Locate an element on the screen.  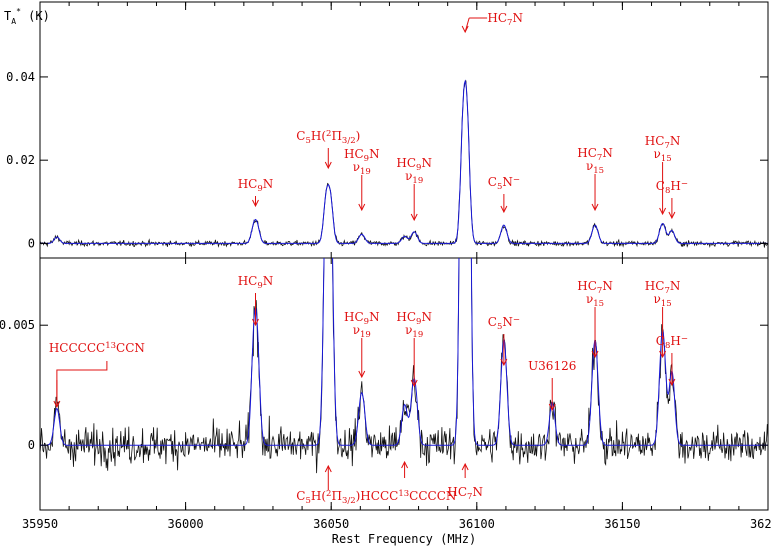
x-tick-label: 36000 is located at coordinates (186, 524).